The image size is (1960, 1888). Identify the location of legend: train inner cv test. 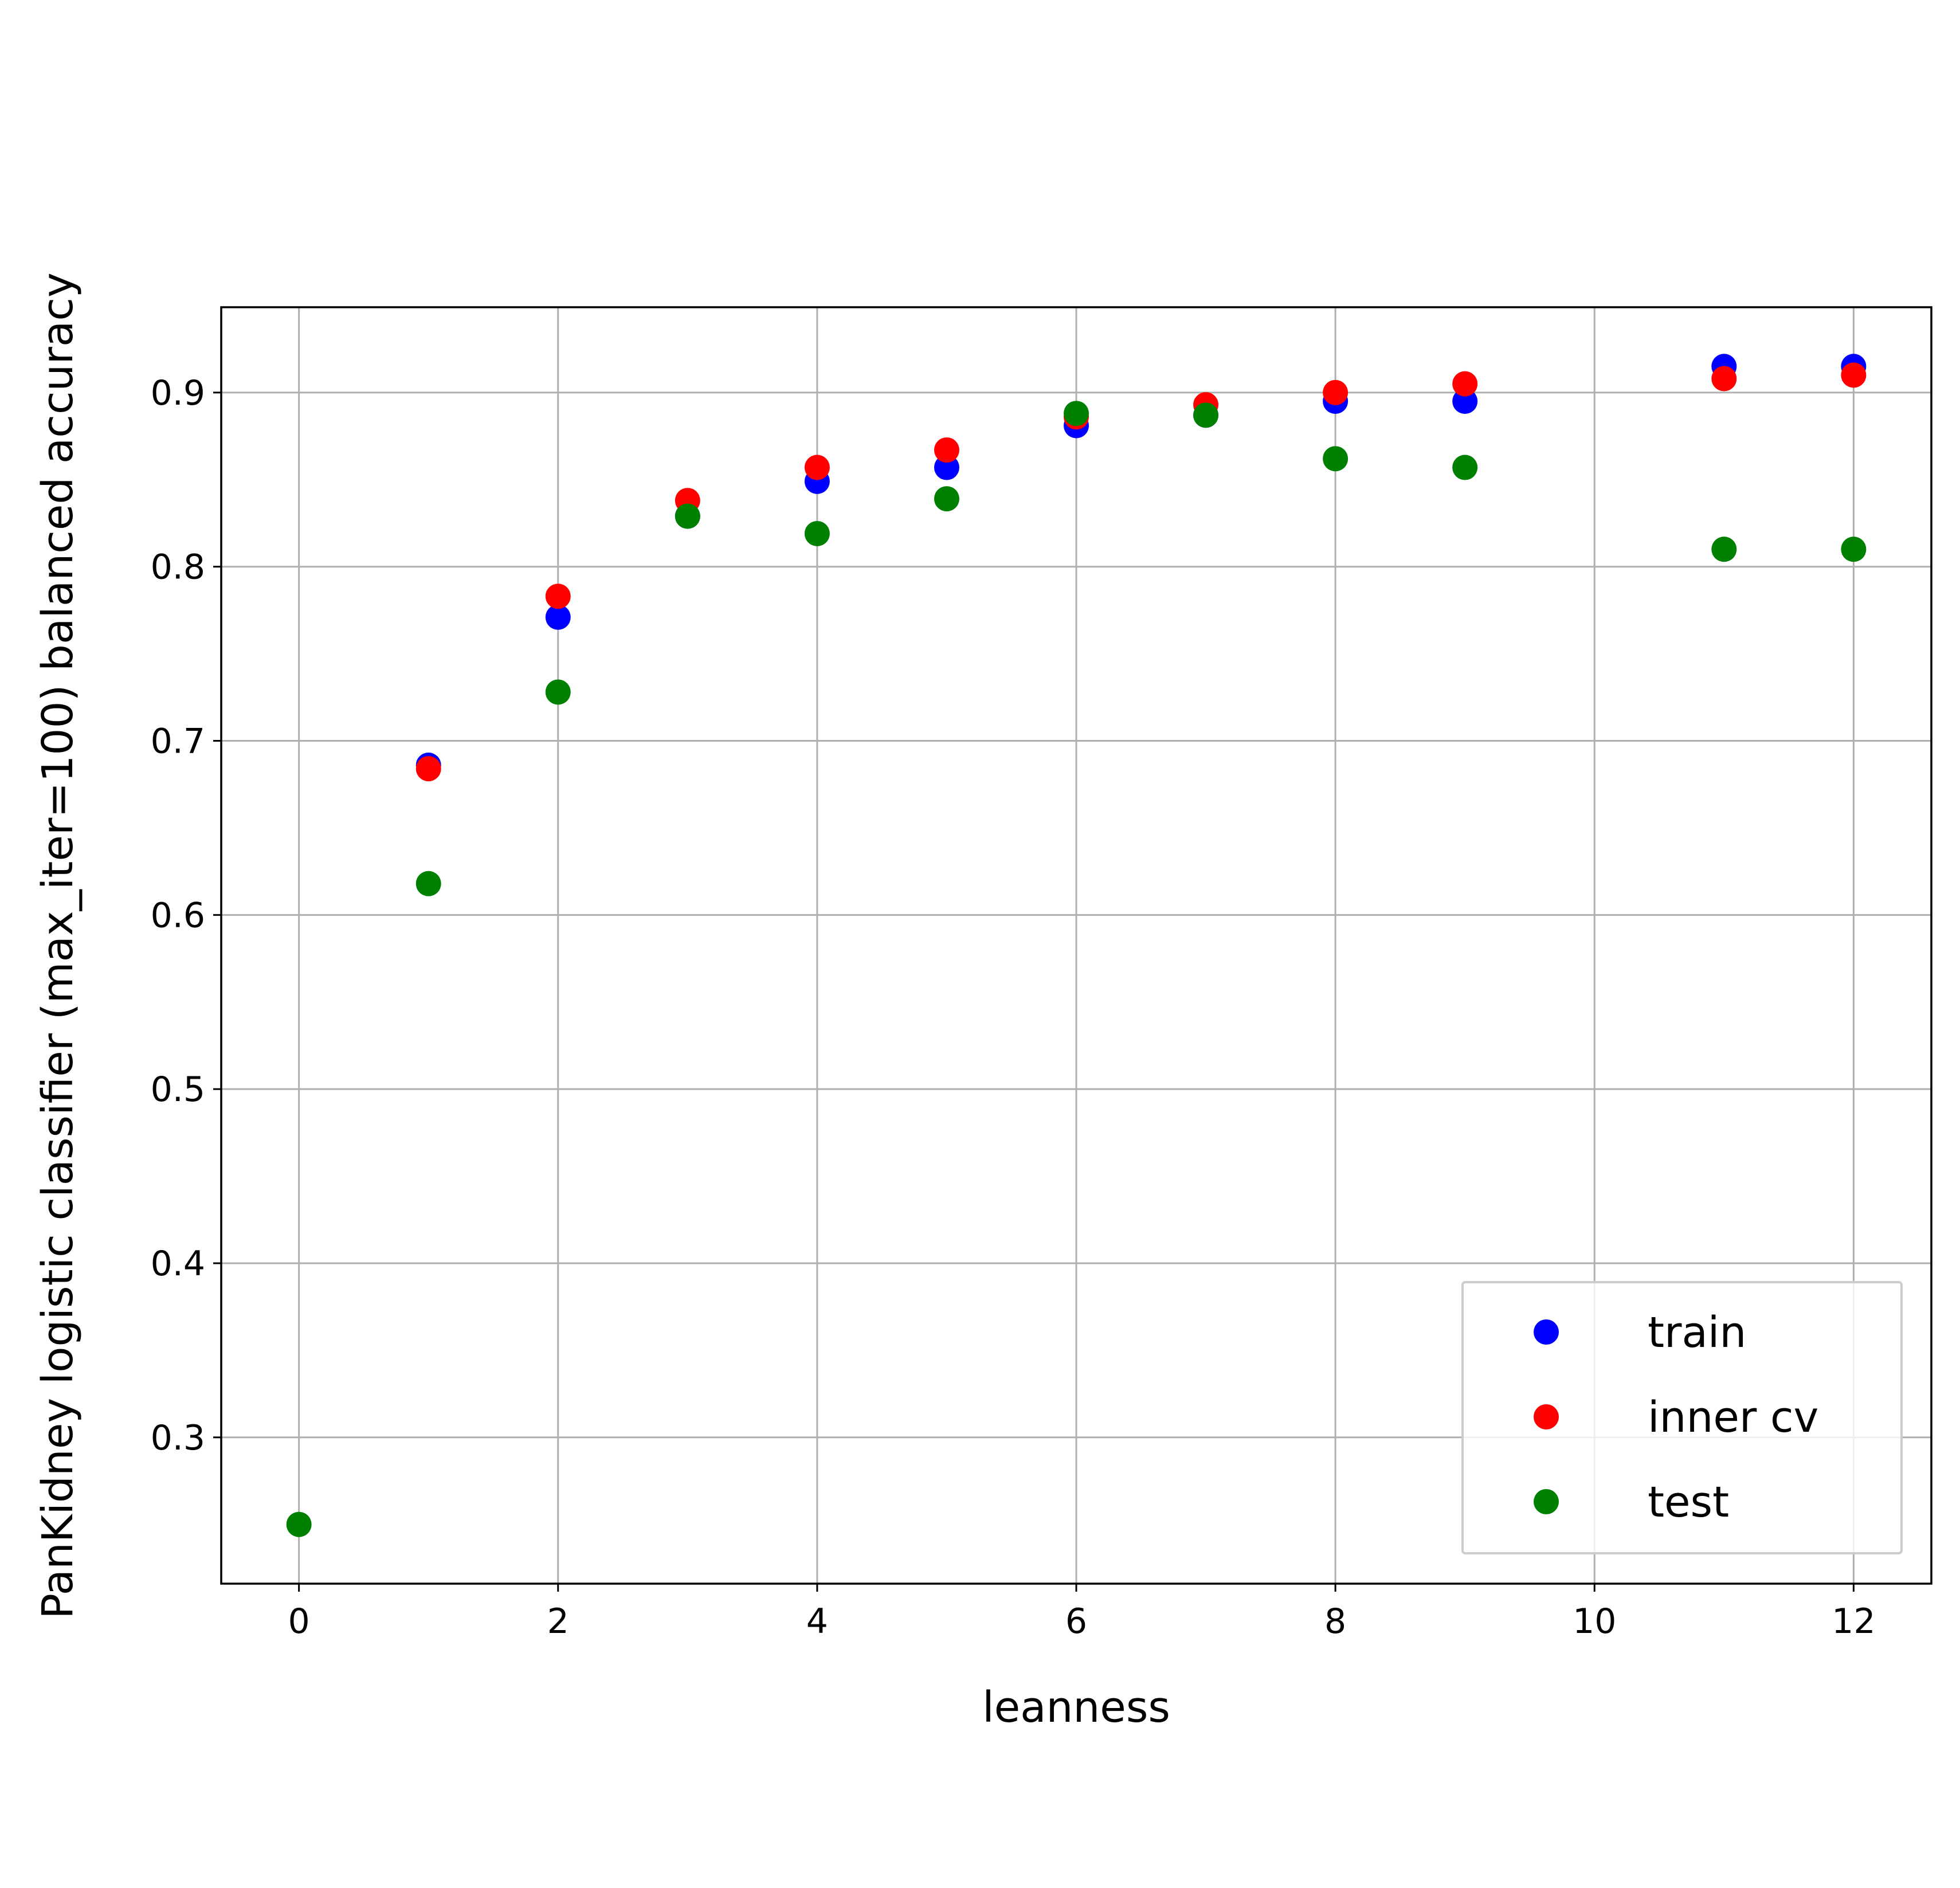
(1682, 1417).